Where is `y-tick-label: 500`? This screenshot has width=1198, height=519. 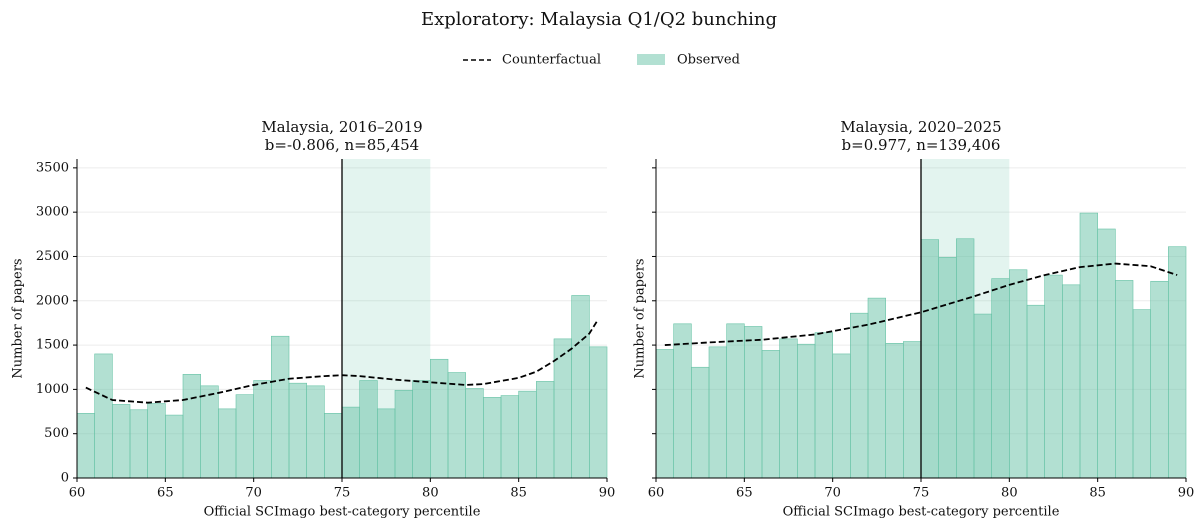
y-tick-label: 500 is located at coordinates (56, 433).